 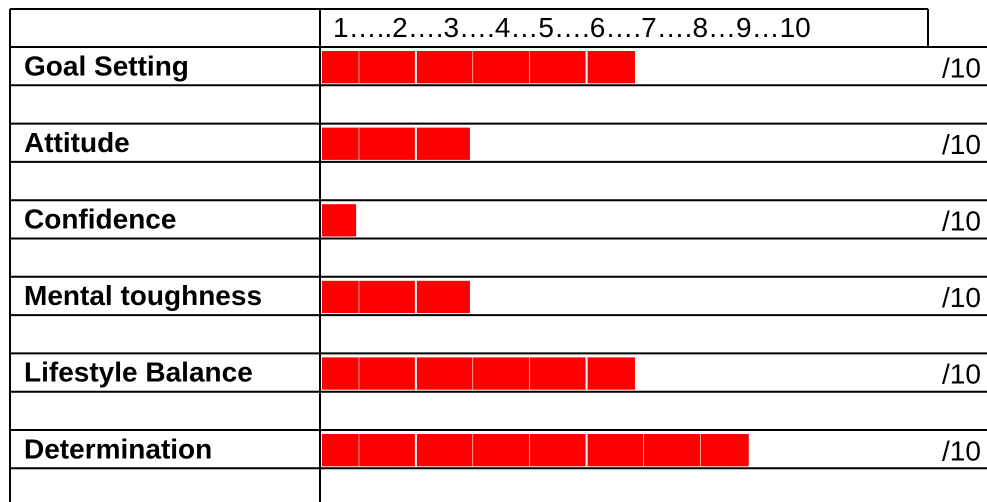 I want to click on row-label: Goal Setting, so click(x=106, y=65).